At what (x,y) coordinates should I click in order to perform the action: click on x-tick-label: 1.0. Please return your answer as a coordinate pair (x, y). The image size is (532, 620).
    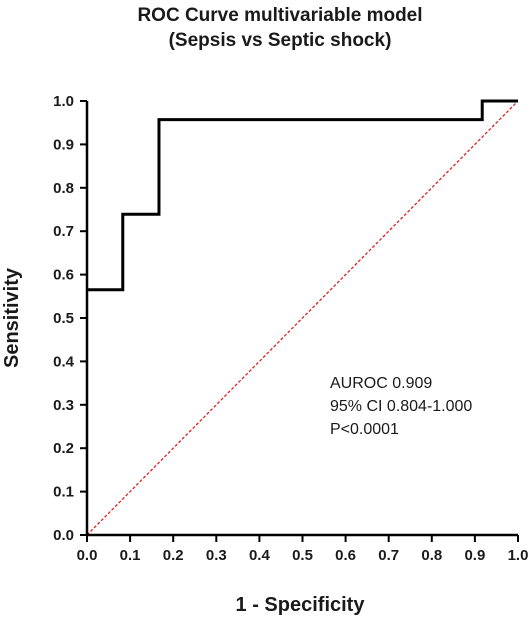
    Looking at the image, I should click on (518, 555).